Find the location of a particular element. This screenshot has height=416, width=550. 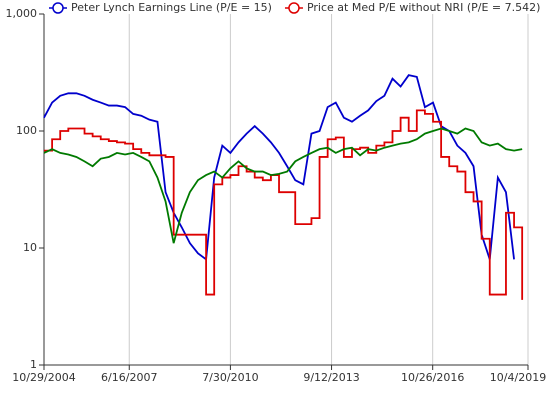

y-tick-label: 1,000 is located at coordinates (22, 13).